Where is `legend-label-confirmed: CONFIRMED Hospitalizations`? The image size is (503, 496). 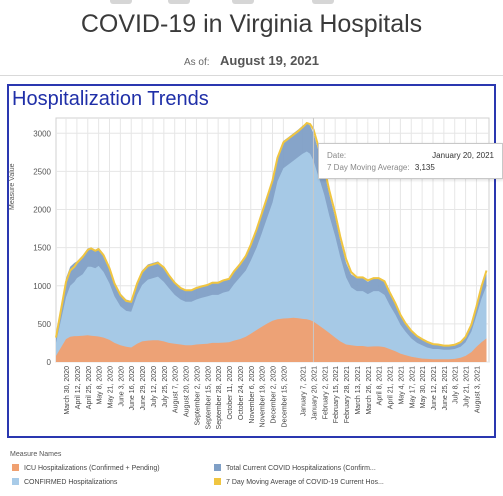
legend-label-confirmed: CONFIRMED Hospitalizations is located at coordinates (71, 482).